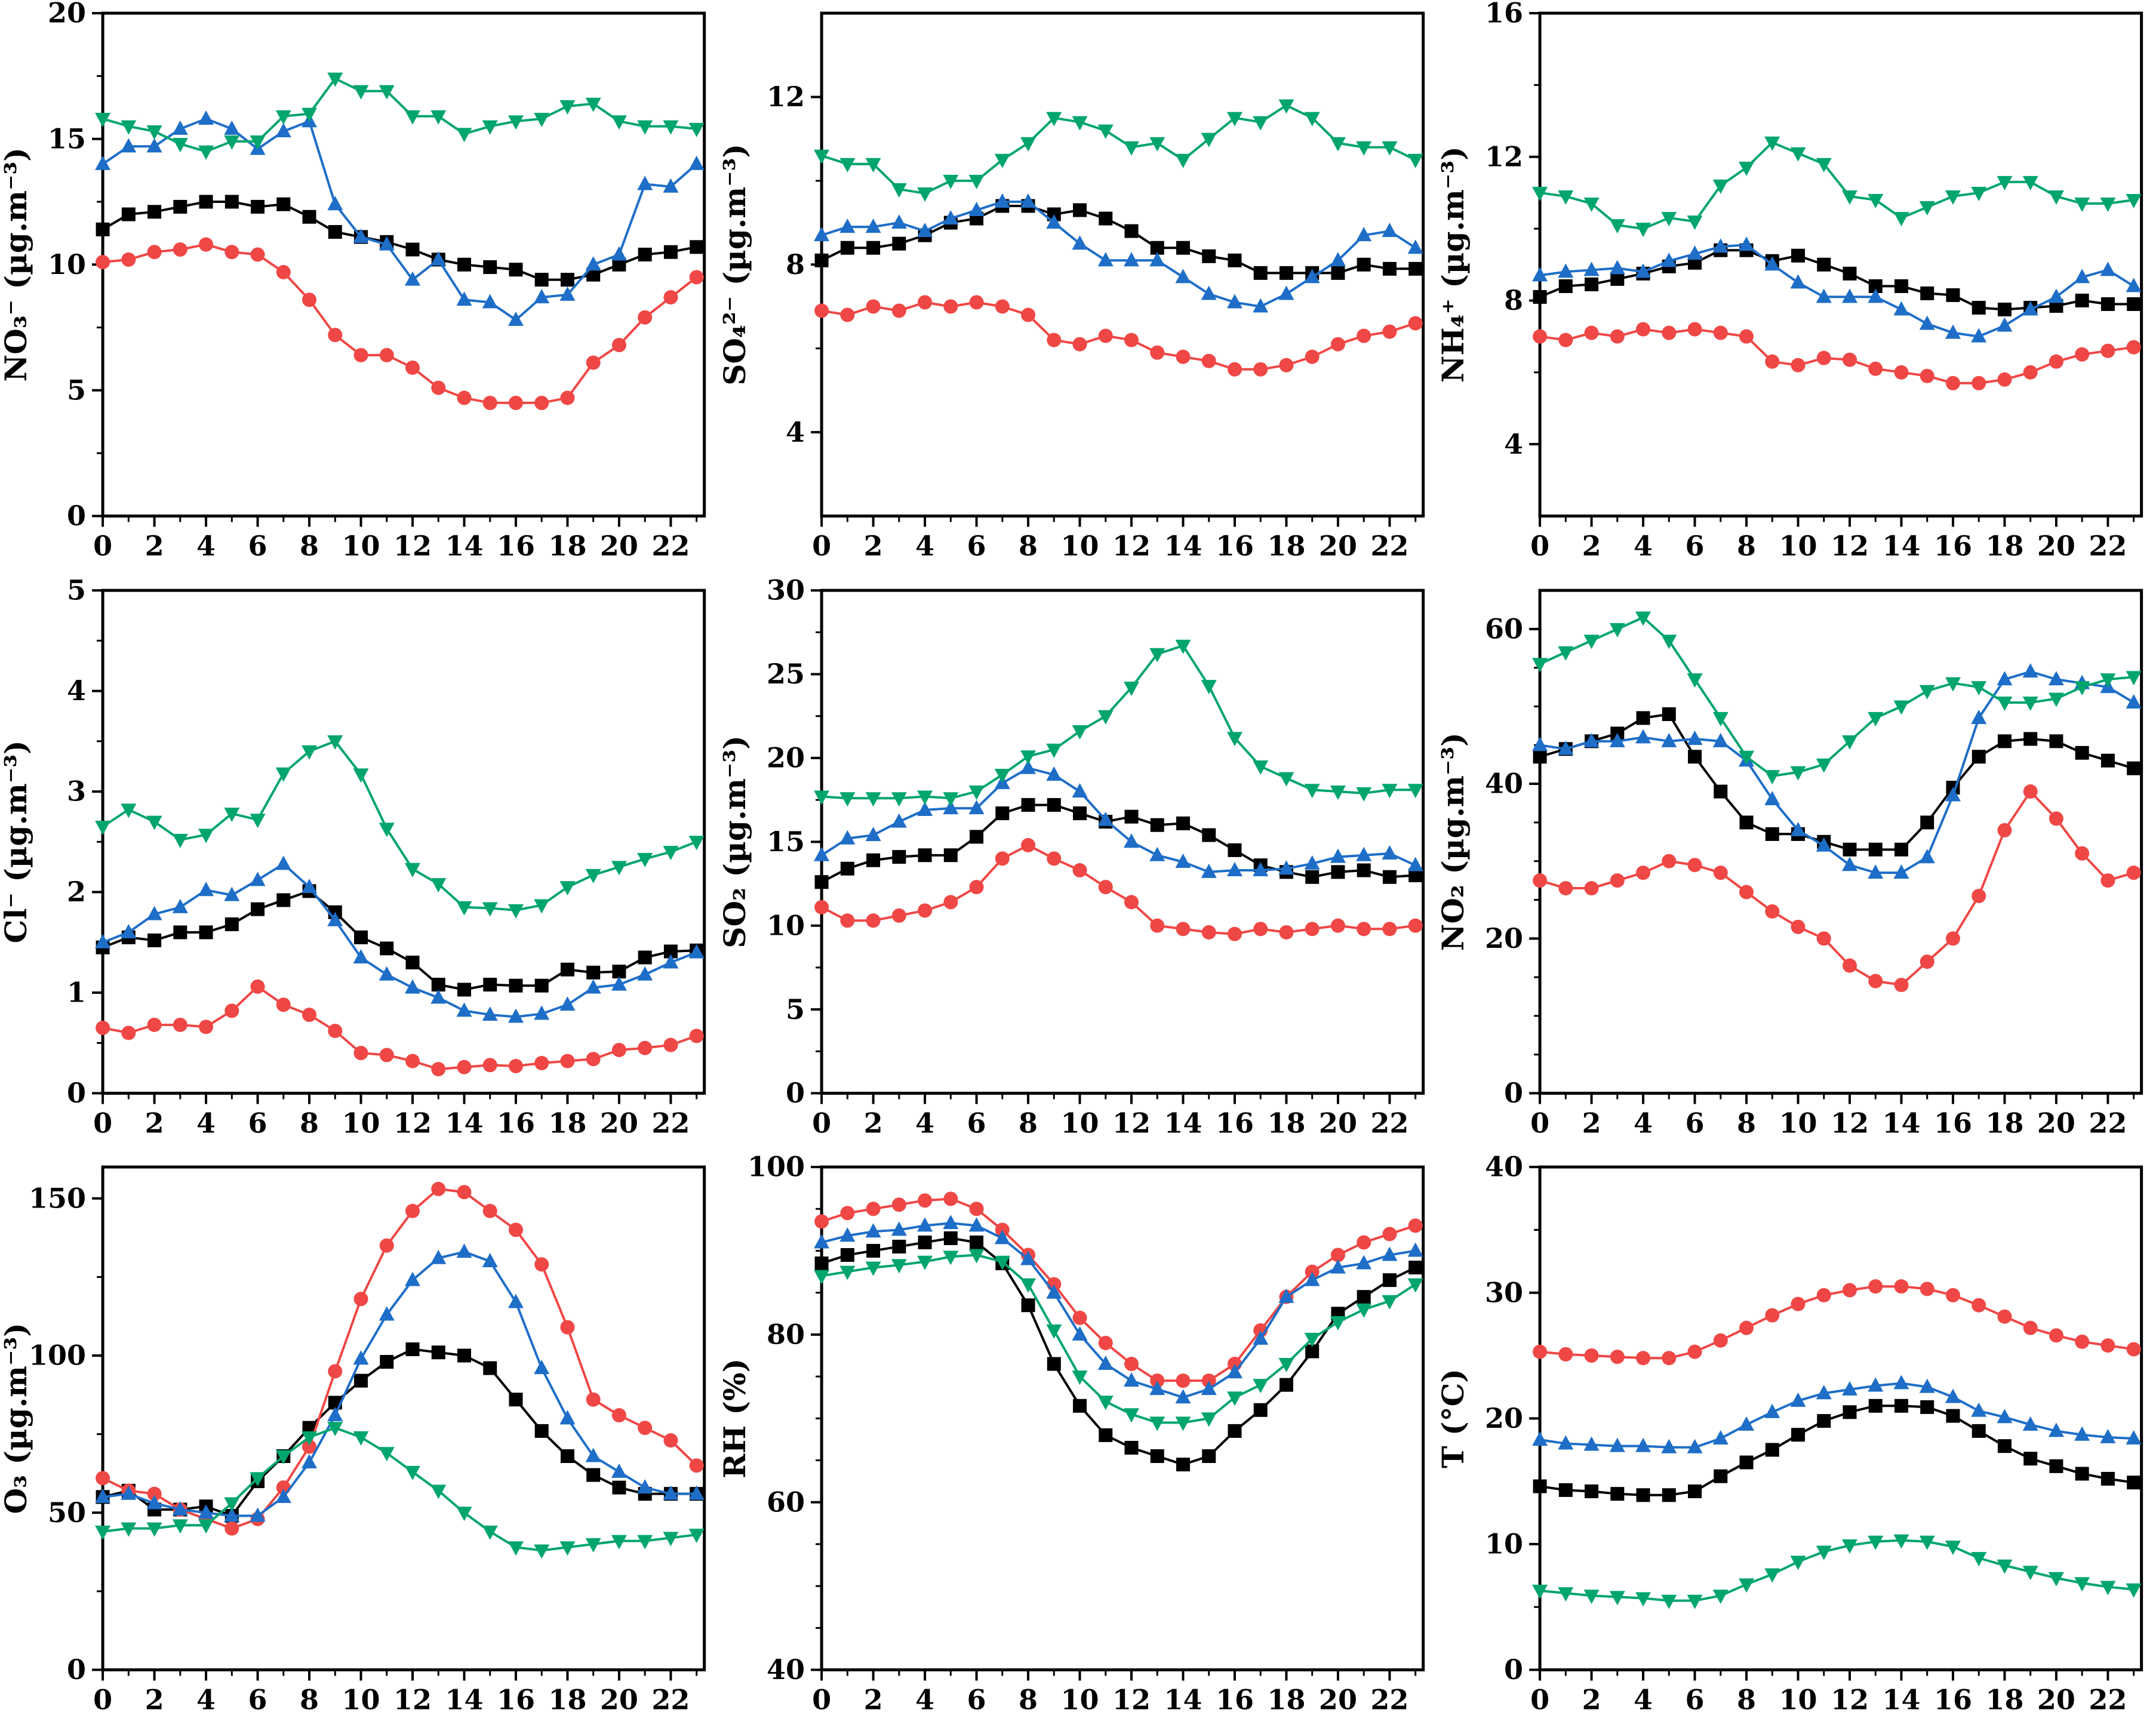  What do you see at coordinates (400, 939) in the screenshot?
I see `series-blue-triangle-up` at bounding box center [400, 939].